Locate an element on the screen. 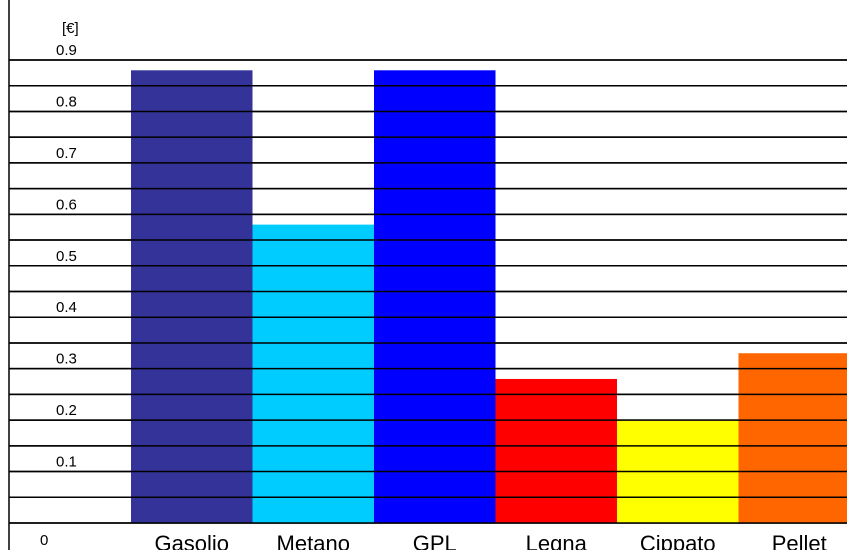 This screenshot has height=550, width=847. y-unit-label: [€] is located at coordinates (70, 28).